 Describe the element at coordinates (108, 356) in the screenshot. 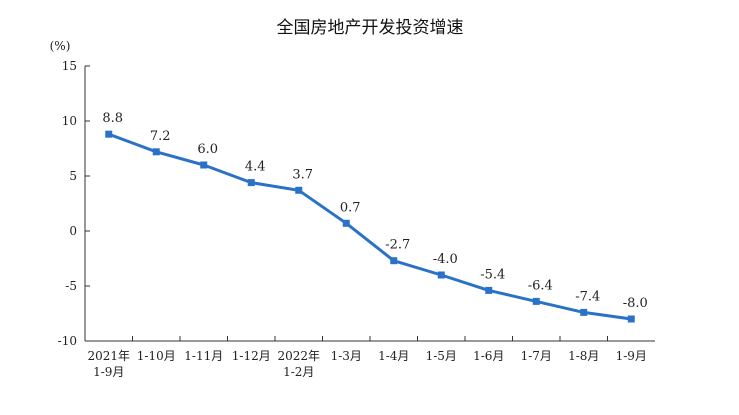

I see `x-category-label: 2021年` at that location.